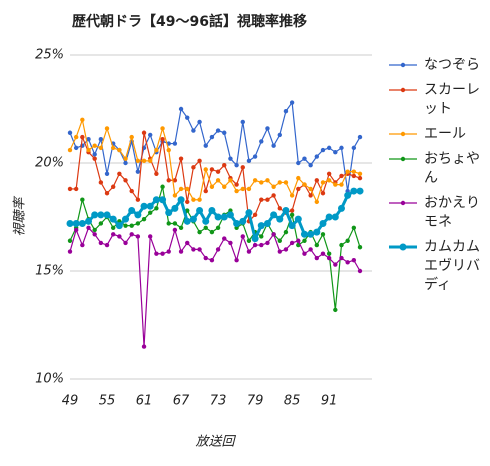 The height and width of the screenshot is (466, 490). Describe the element at coordinates (452, 65) in the screenshot. I see `legend-label: なつぞら` at that location.